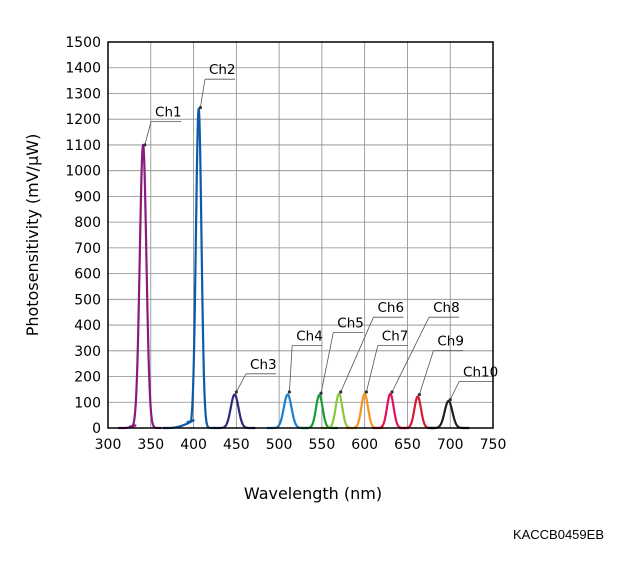 The width and height of the screenshot is (637, 561). I want to click on series-label-ch5: Ch5, so click(350, 324).